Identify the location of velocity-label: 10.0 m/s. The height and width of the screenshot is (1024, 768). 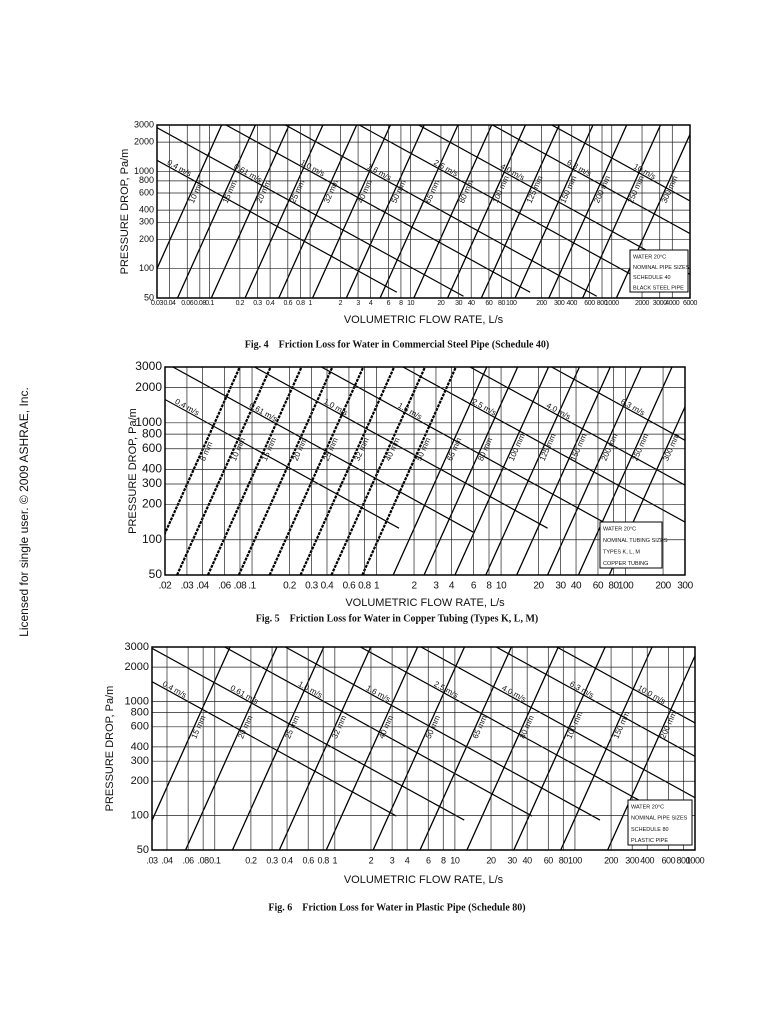
(651, 694).